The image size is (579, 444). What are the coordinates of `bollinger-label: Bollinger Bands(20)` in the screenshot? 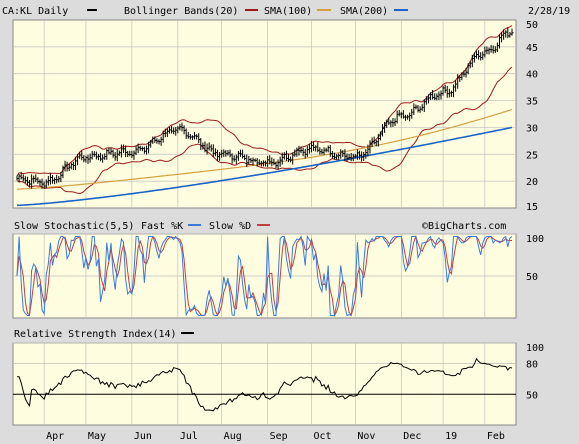 It's located at (181, 11).